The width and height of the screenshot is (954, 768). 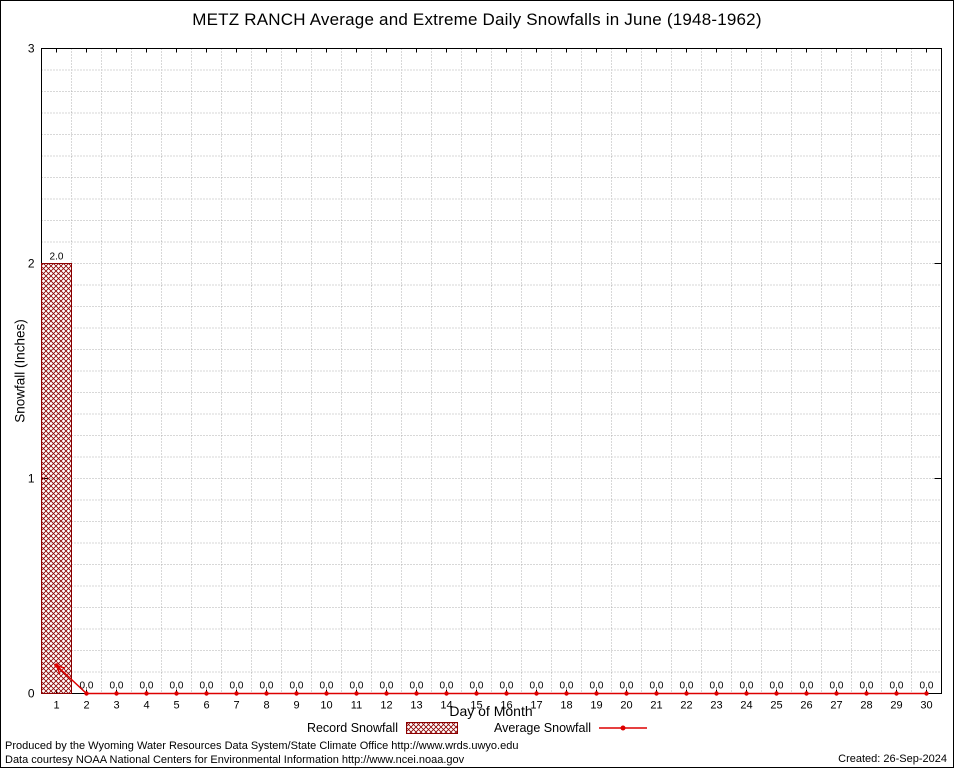 What do you see at coordinates (491, 711) in the screenshot?
I see `x-axis-label: Day of Month` at bounding box center [491, 711].